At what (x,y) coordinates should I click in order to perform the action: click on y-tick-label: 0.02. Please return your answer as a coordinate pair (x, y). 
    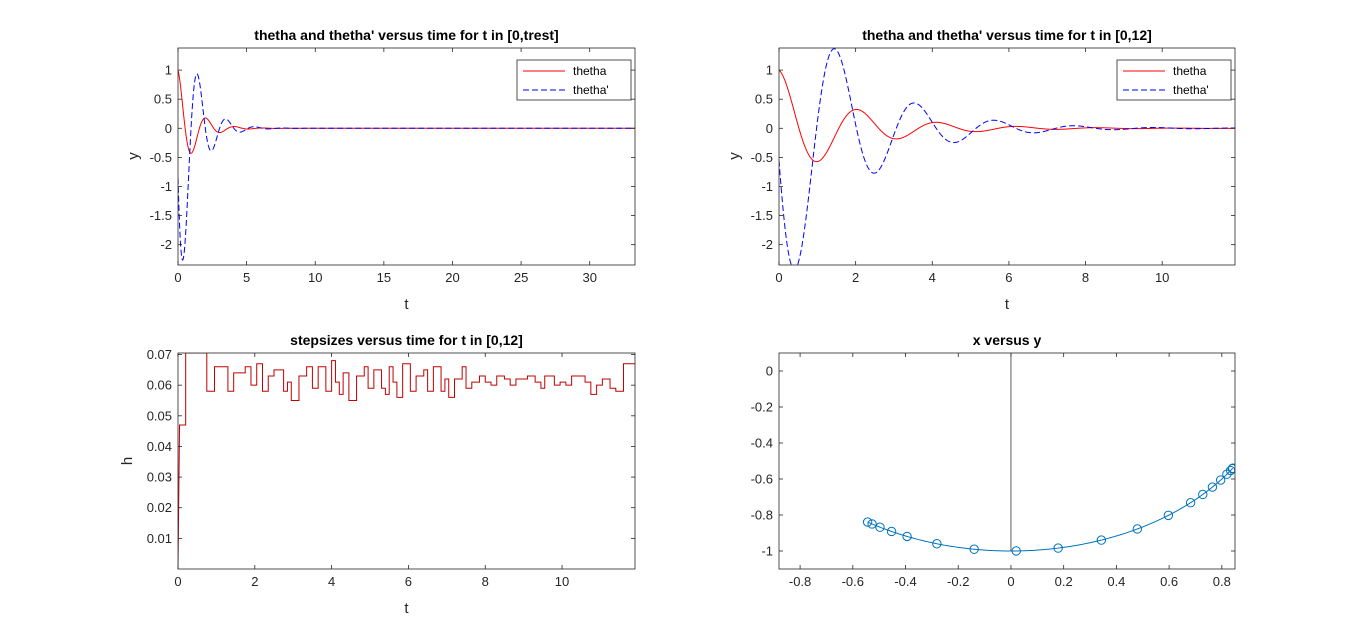
    Looking at the image, I should click on (159, 507).